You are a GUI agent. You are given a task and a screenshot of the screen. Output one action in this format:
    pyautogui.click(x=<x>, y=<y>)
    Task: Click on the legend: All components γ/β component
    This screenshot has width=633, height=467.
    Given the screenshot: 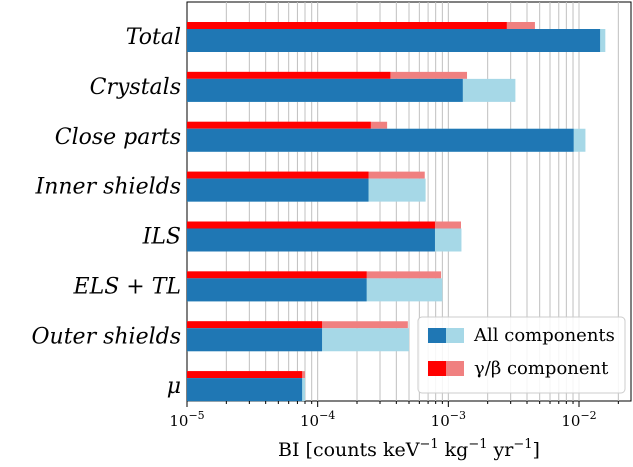 What is the action you would take?
    pyautogui.click(x=521, y=355)
    